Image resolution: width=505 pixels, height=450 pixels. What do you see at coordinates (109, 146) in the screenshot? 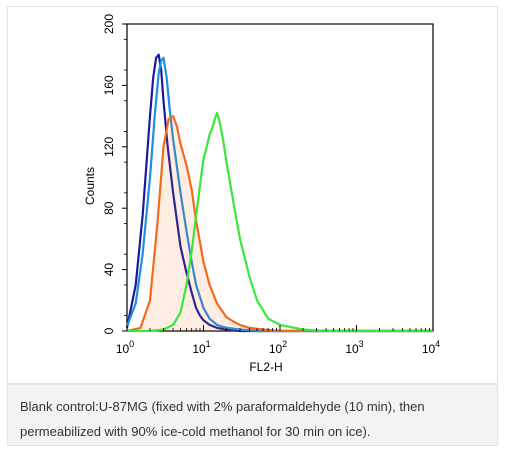
I see `y-tick-label: 120` at bounding box center [109, 146].